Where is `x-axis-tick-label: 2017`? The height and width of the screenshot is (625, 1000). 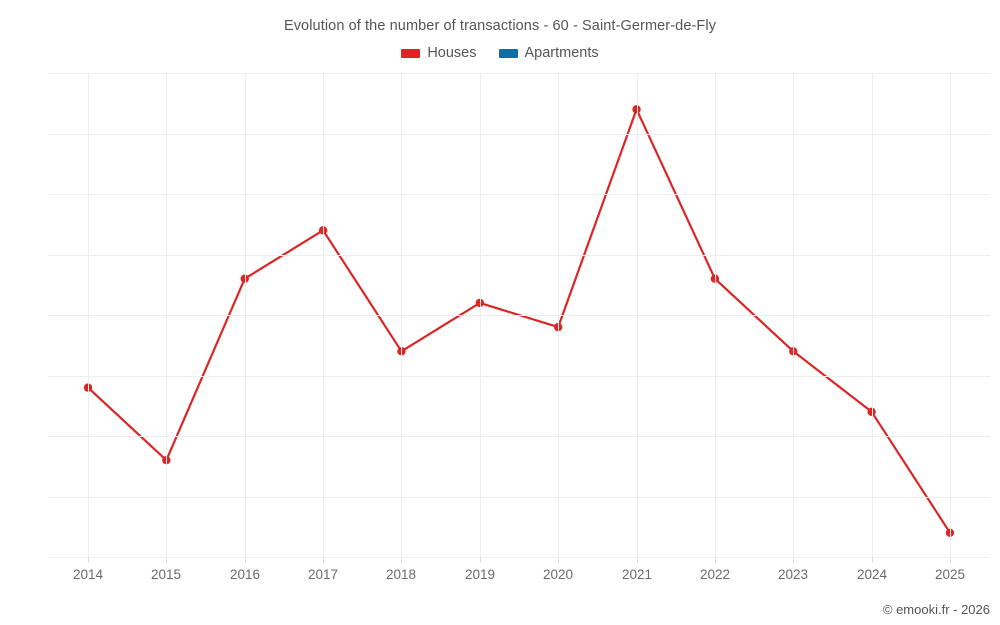
x-axis-tick-label: 2017 is located at coordinates (323, 574).